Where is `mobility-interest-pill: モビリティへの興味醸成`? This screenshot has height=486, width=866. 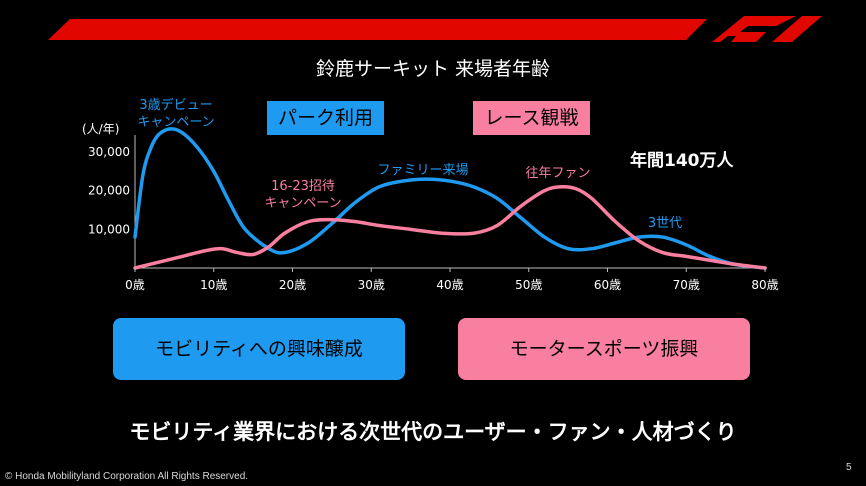
mobility-interest-pill: モビリティへの興味醸成 is located at coordinates (259, 349).